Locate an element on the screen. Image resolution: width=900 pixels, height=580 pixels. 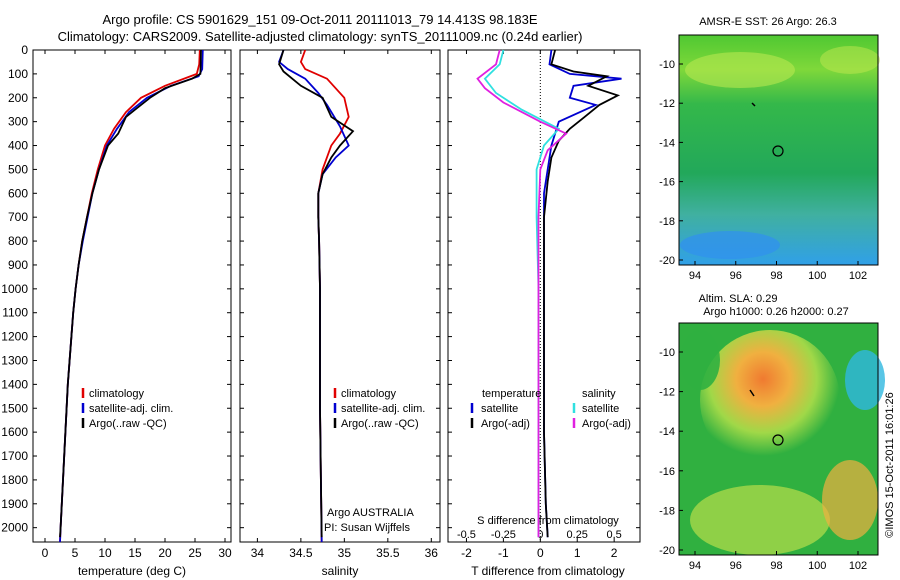
map-y-tick-label: -14 is located at coordinates (667, 432).